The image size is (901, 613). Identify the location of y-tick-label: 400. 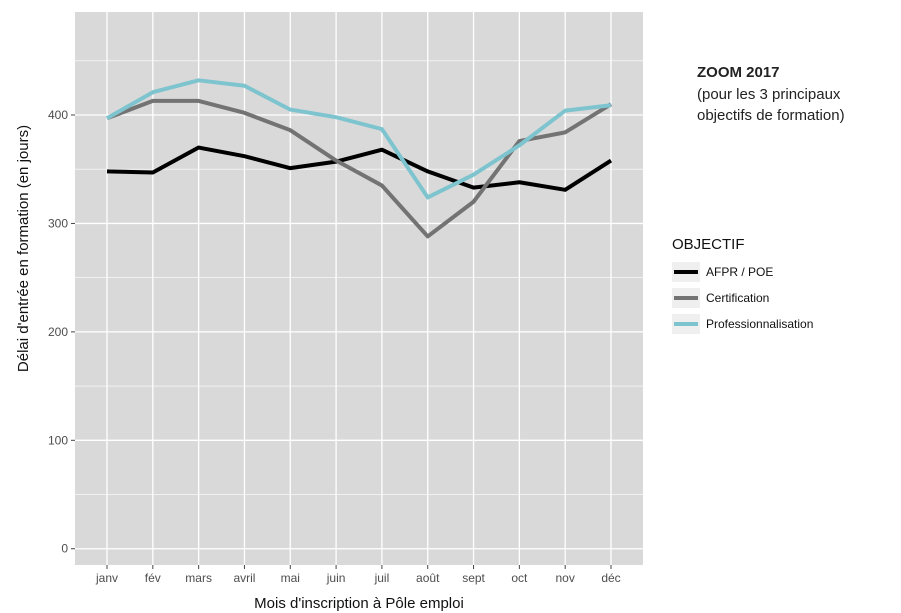
(58, 115).